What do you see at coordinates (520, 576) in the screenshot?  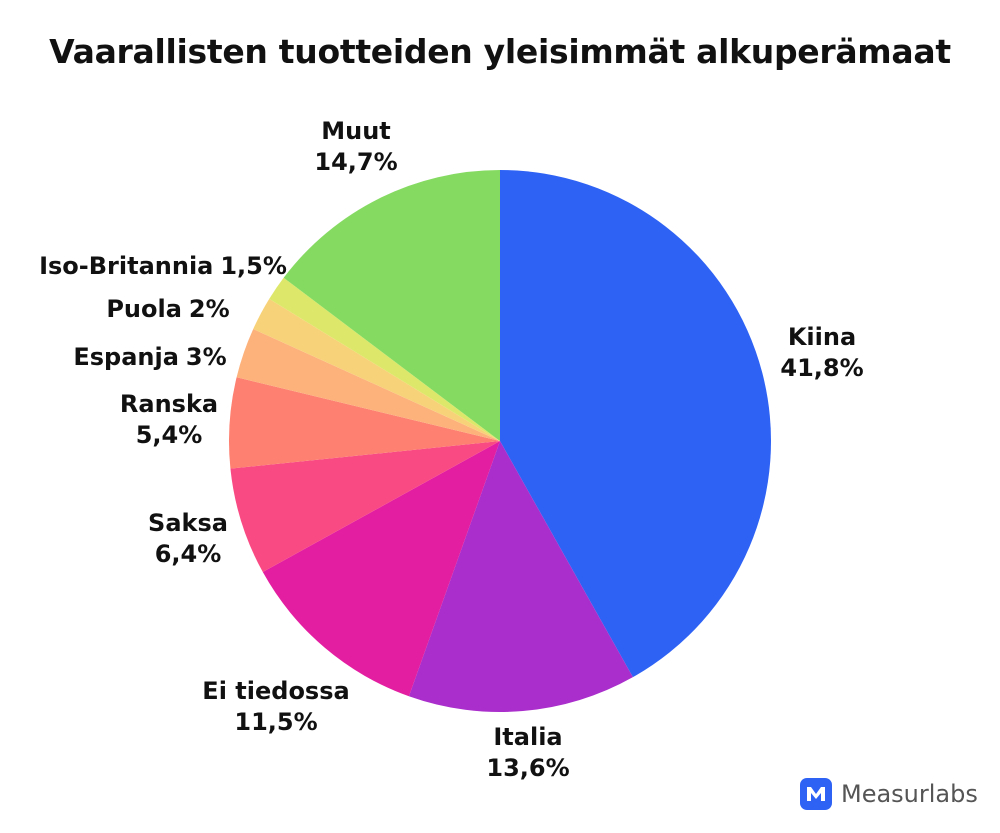 I see `pie-slice-italia` at bounding box center [520, 576].